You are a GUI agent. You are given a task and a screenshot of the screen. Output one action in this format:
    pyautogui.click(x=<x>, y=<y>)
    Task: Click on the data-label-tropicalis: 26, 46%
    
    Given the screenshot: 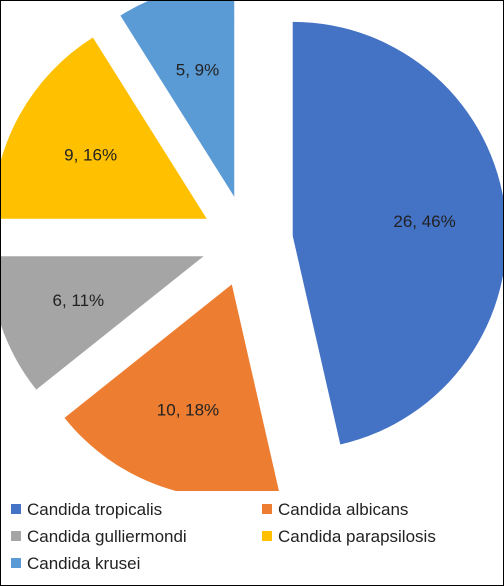 What is the action you would take?
    pyautogui.click(x=424, y=221)
    